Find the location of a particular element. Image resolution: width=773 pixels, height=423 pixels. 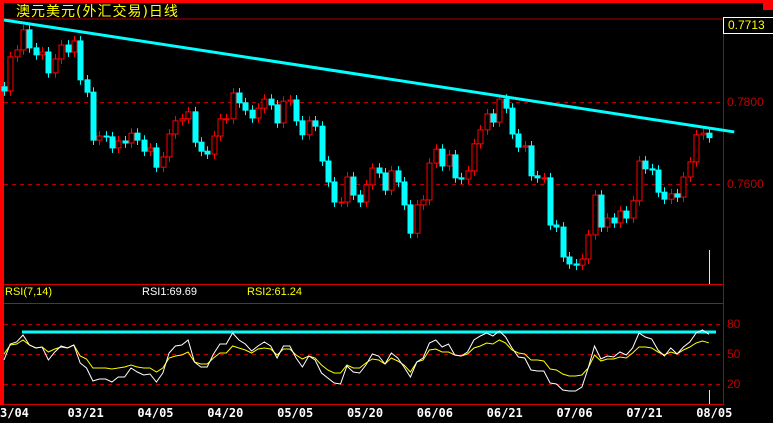

chart-title: 澳元美元(外汇交易)日线 is located at coordinates (97, 12).